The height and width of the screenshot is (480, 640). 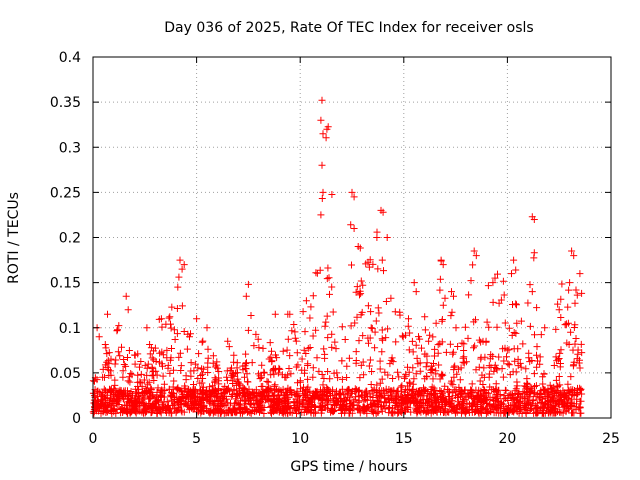 I want to click on x-tick-label: 15, so click(x=404, y=439).